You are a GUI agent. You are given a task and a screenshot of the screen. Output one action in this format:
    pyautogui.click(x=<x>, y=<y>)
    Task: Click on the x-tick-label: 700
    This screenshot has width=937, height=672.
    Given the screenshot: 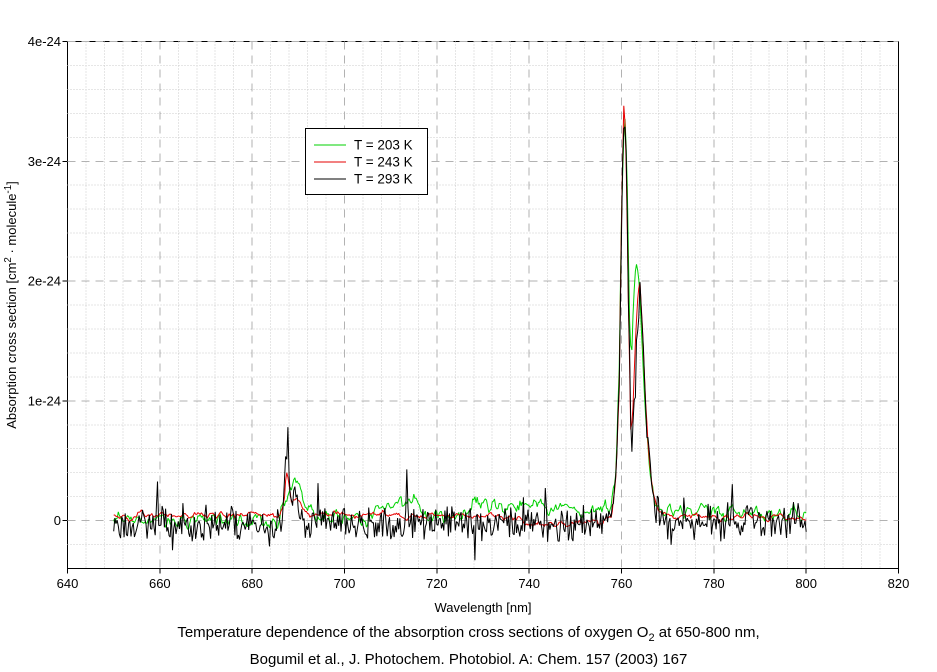 What is the action you would take?
    pyautogui.click(x=345, y=583)
    